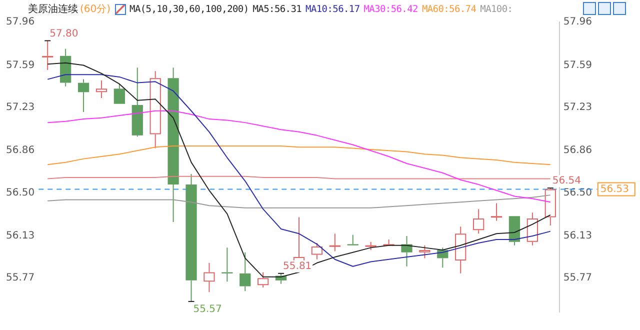  I want to click on annotation: 57.80, so click(64, 34).